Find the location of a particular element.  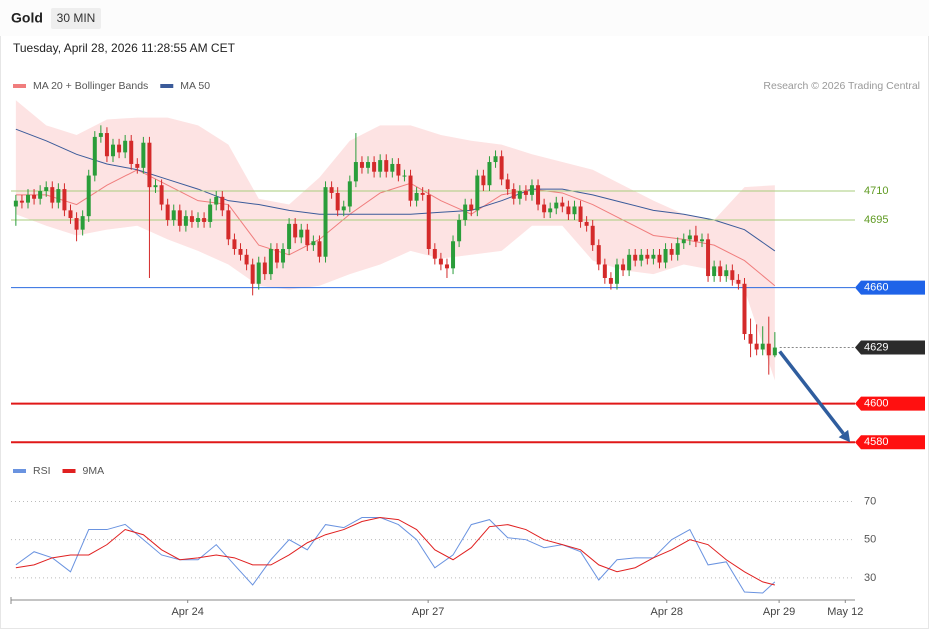

level-label: 4710 is located at coordinates (876, 191).